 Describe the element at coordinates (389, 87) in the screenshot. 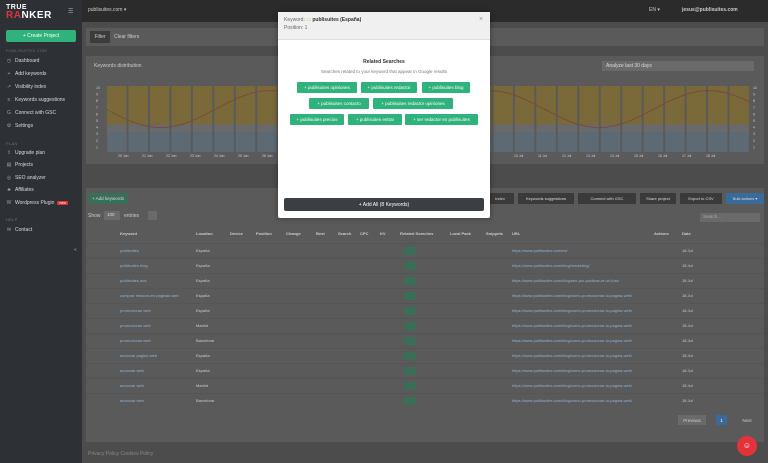

I see `related-chip-redactor: + publisuites redactor` at that location.